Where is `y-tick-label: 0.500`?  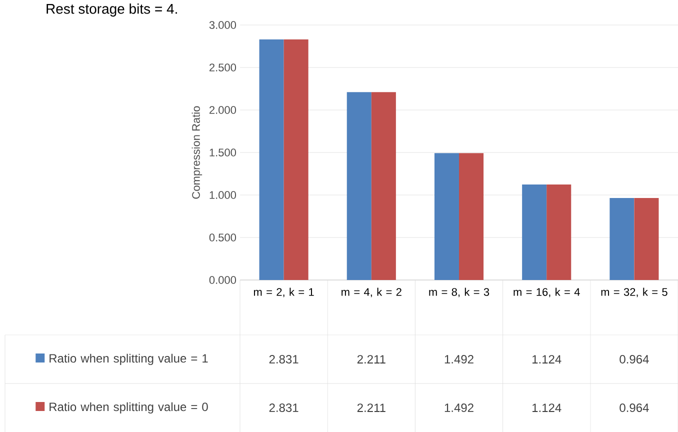
y-tick-label: 0.500 is located at coordinates (222, 238).